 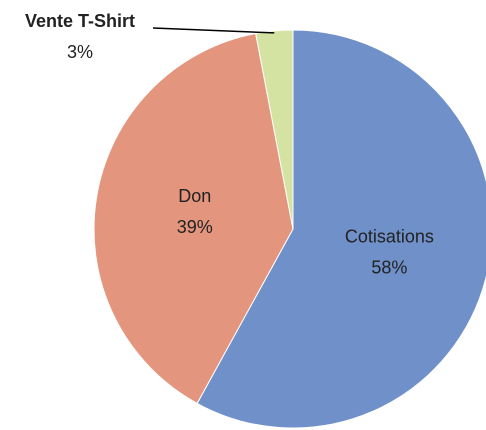 I want to click on value-label: 39%, so click(x=195, y=227).